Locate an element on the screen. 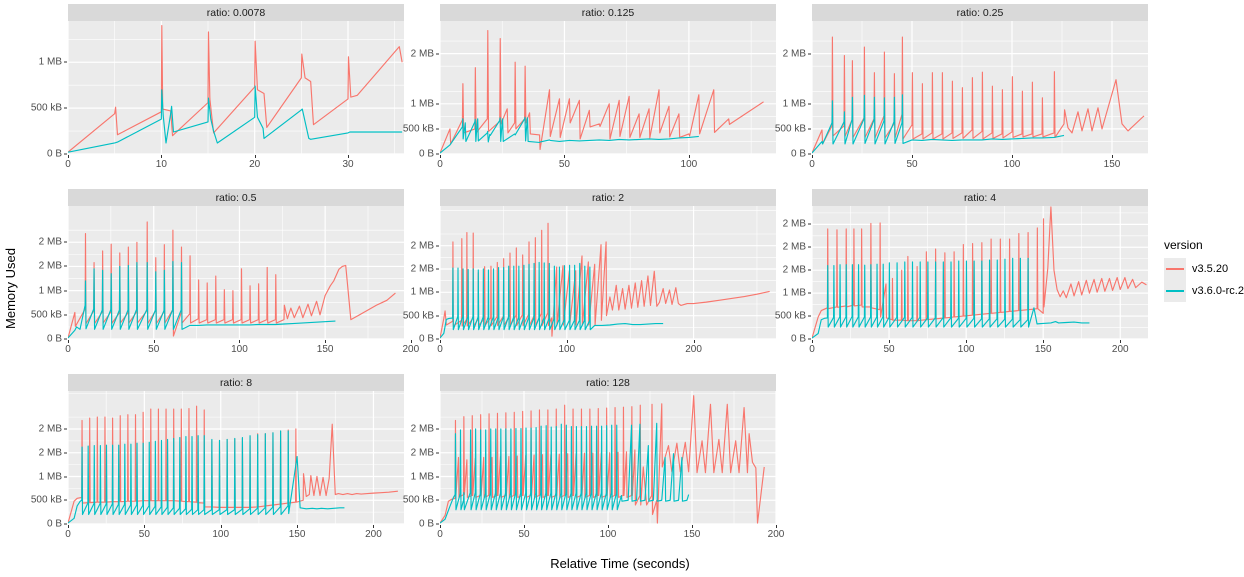 The width and height of the screenshot is (1244, 577). y-axis-title-text: Memory Used is located at coordinates (10, 288).